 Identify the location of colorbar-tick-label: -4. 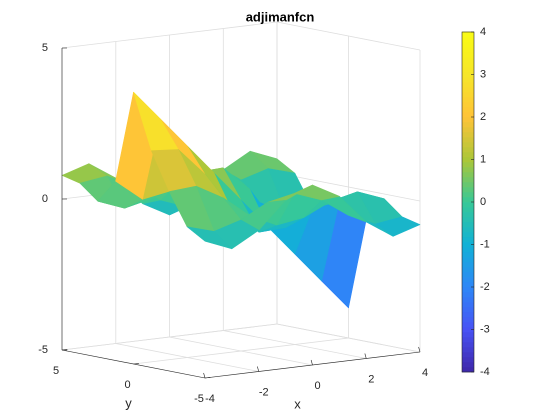
(485, 372).